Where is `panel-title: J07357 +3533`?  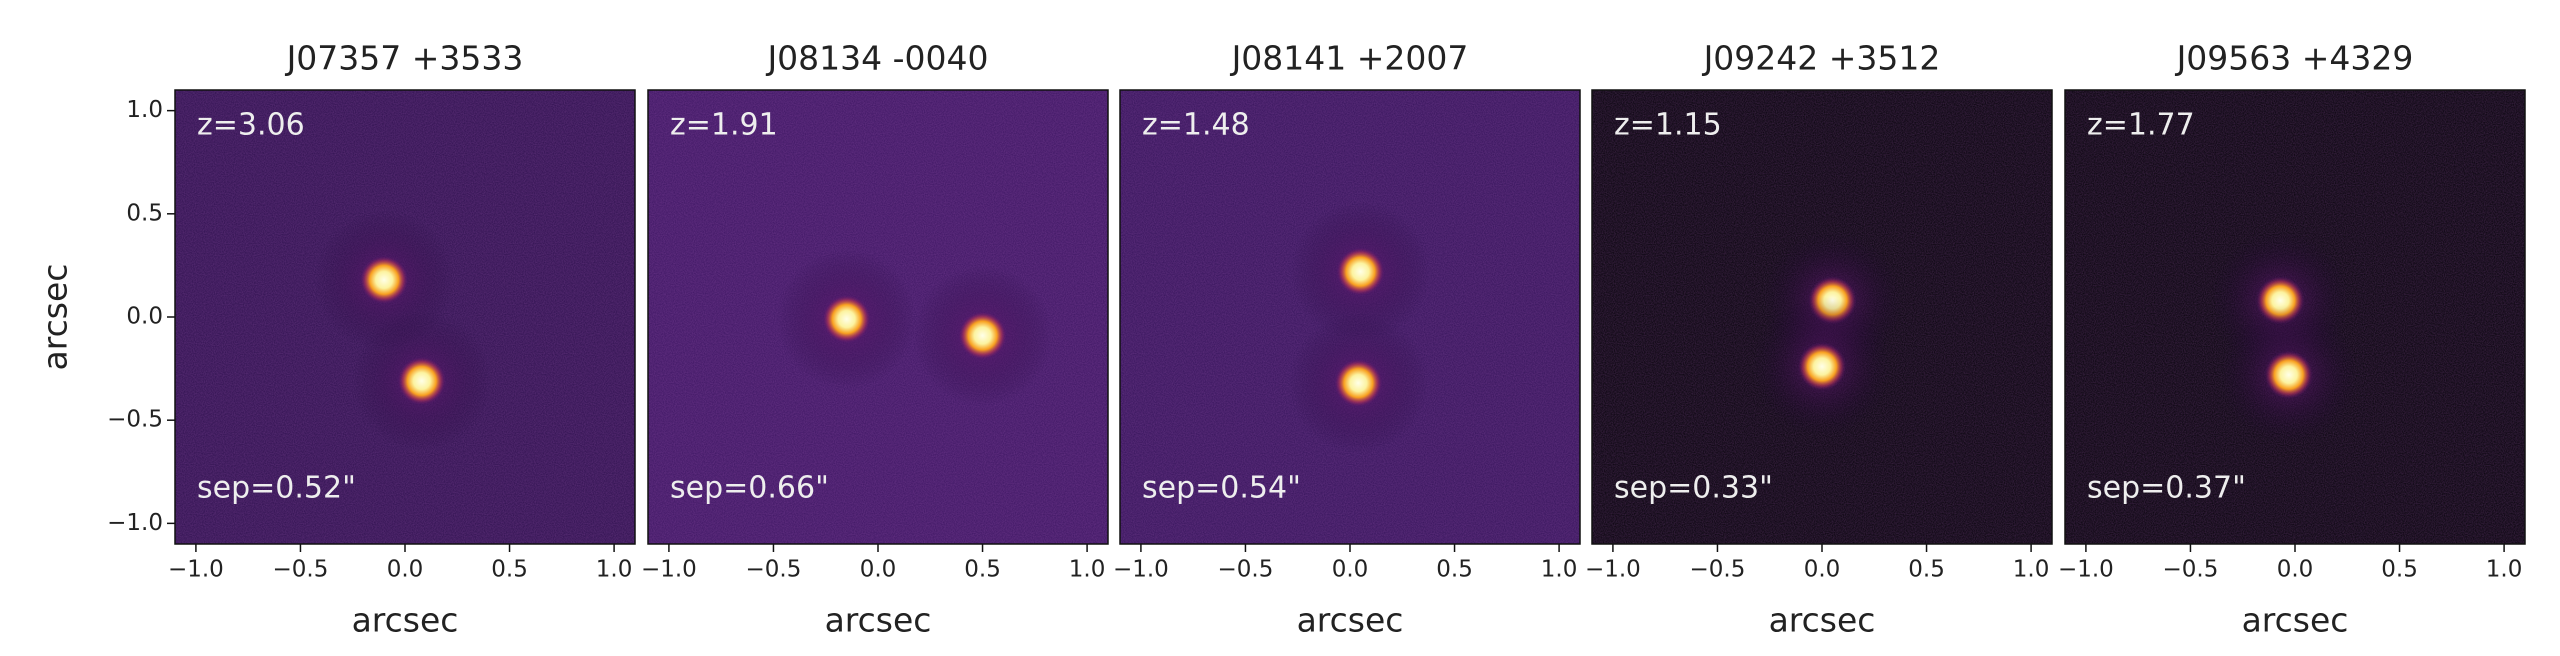
panel-title: J07357 +3533 is located at coordinates (404, 58).